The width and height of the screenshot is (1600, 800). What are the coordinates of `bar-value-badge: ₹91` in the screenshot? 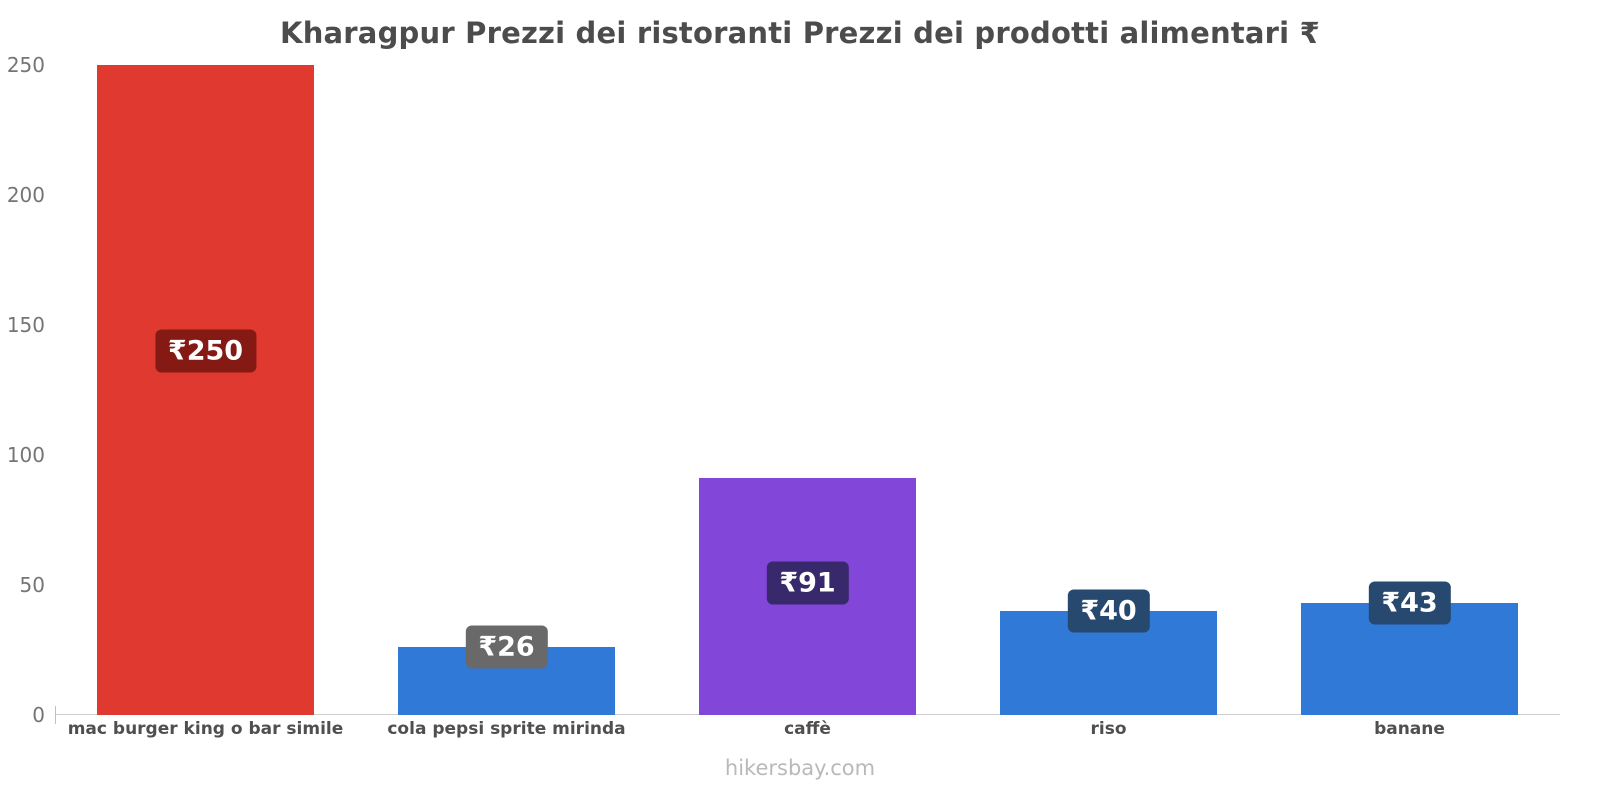 It's located at (807, 582).